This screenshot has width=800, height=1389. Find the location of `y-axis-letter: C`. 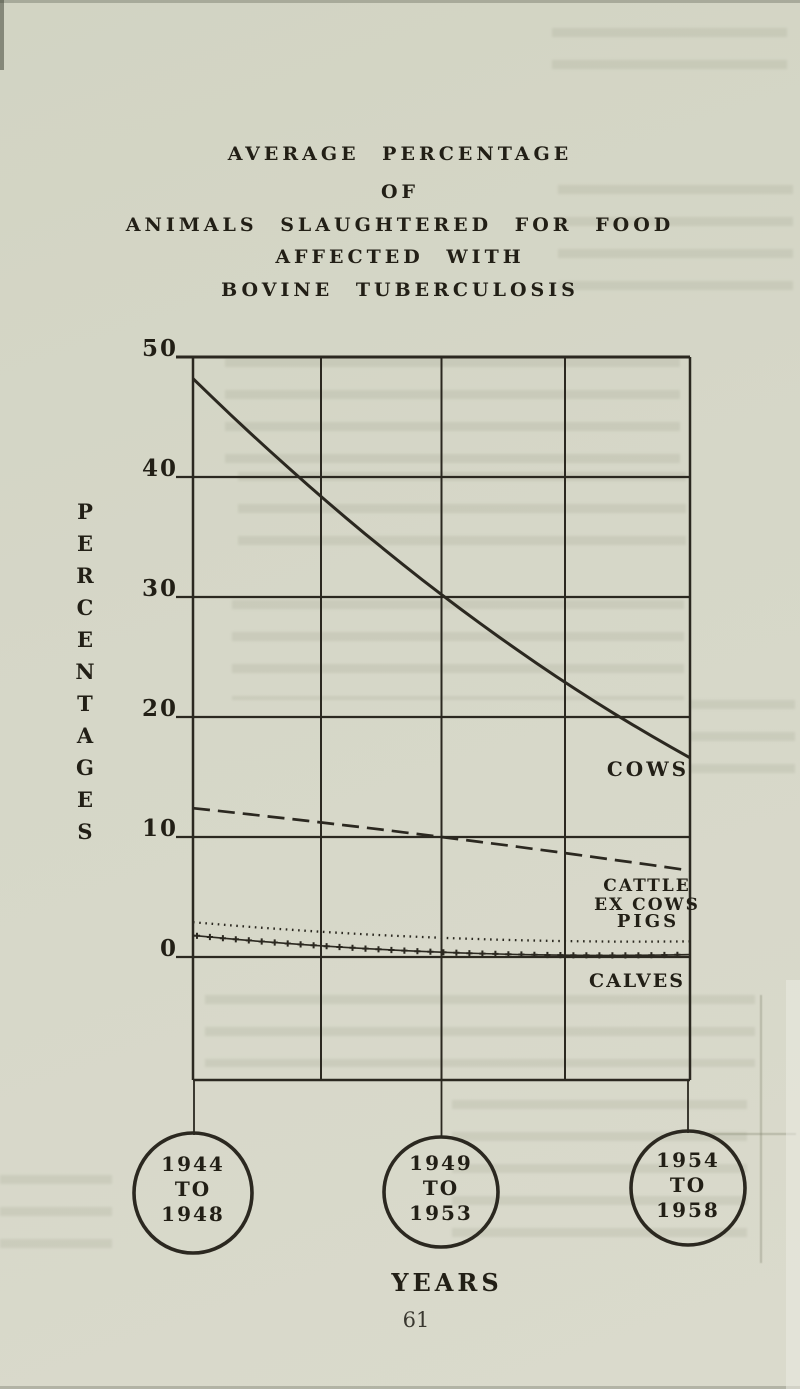

y-axis-letter: C is located at coordinates (85, 607).